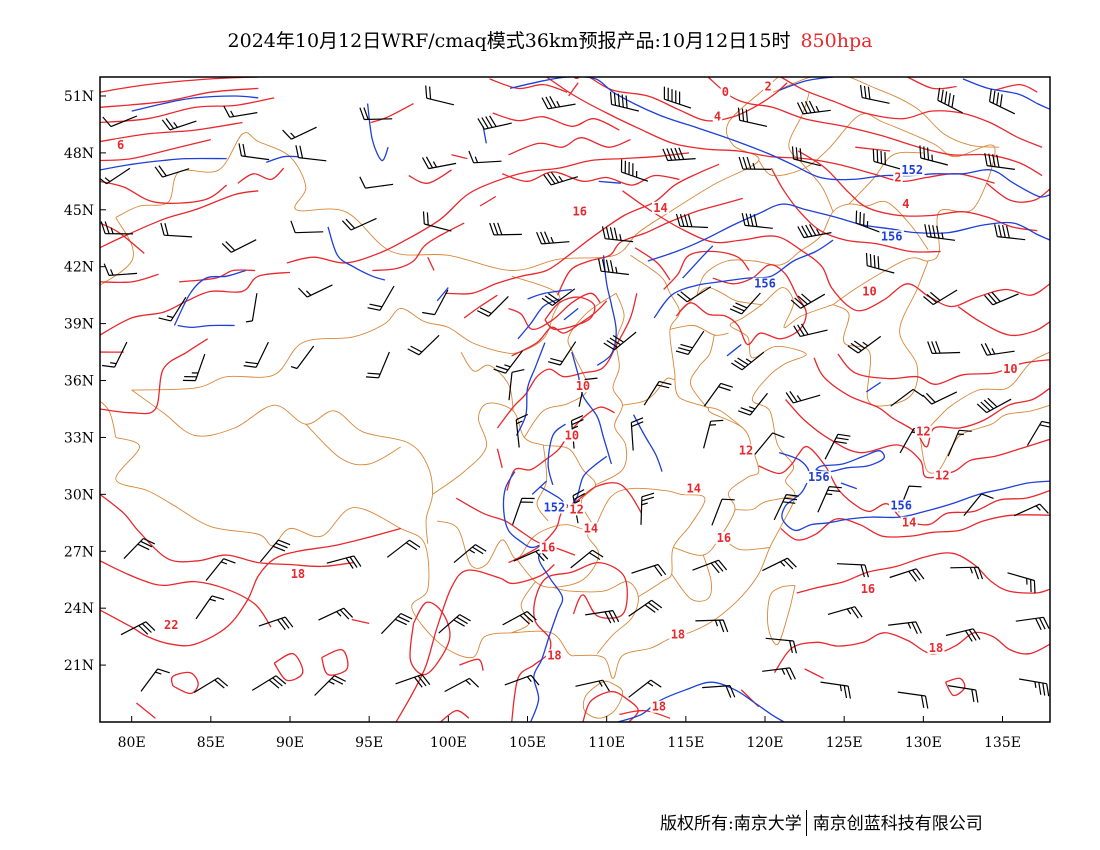  Describe the element at coordinates (290, 743) in the screenshot. I see `lon-tick-label: 90E` at that location.